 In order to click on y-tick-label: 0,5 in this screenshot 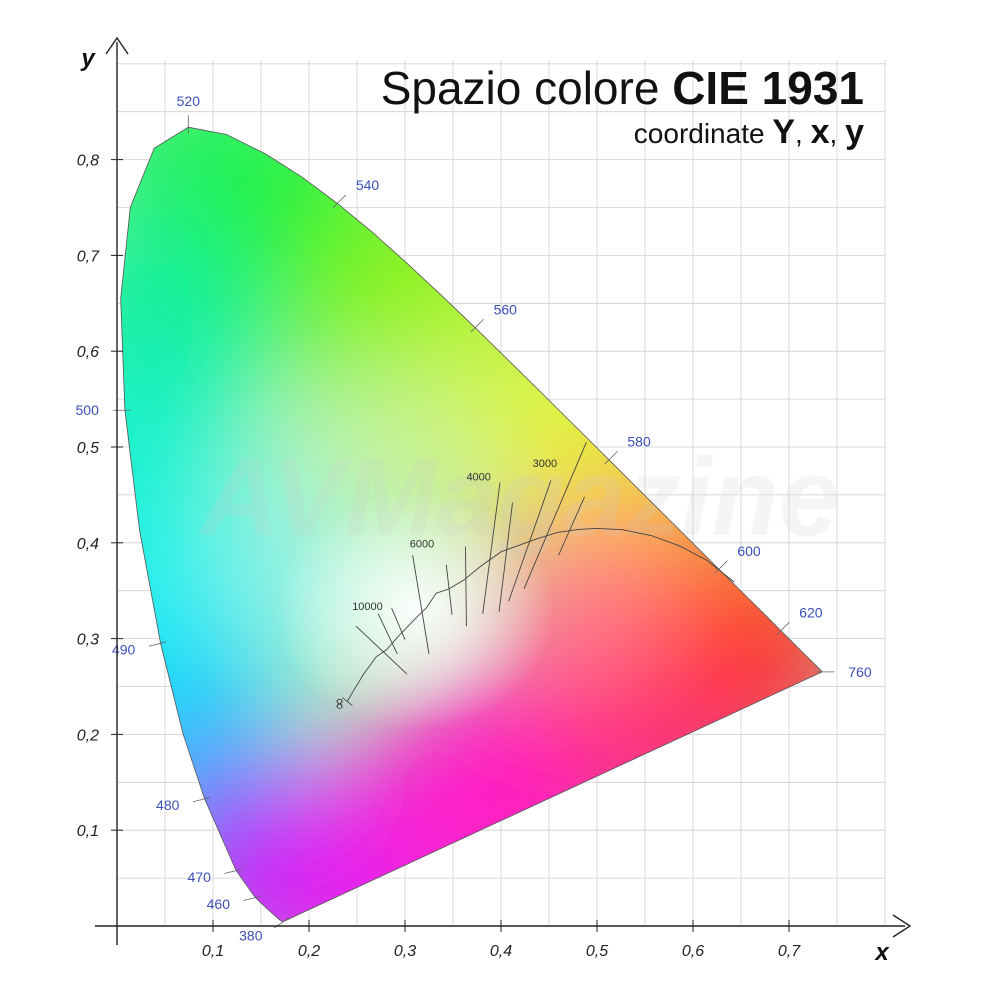, I will do `click(88, 448)`.